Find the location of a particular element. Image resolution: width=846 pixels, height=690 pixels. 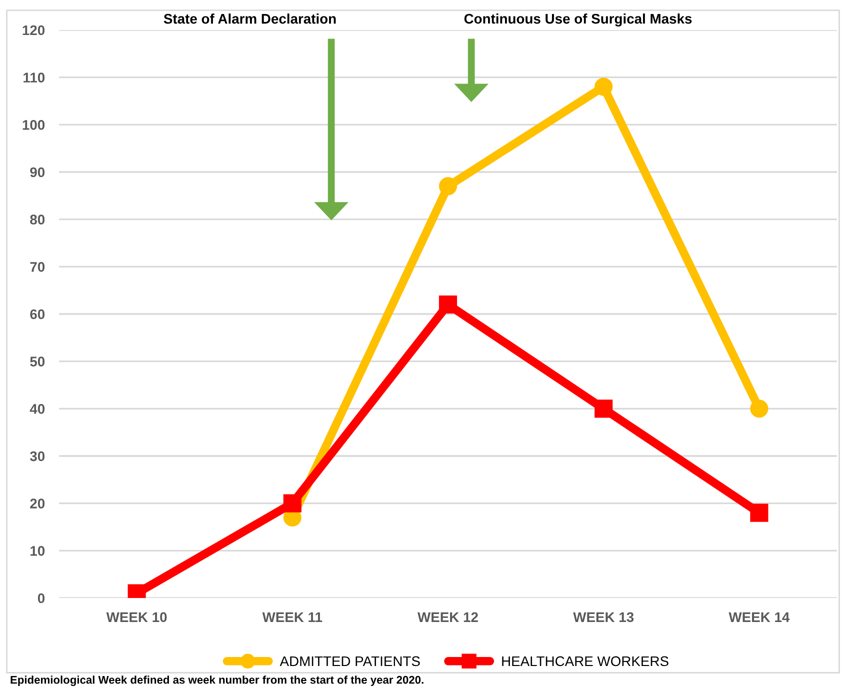

y-tick-label: 20 is located at coordinates (37, 503).